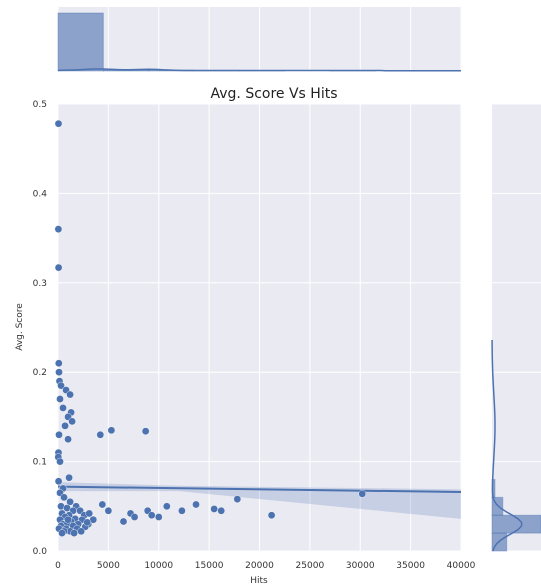 The width and height of the screenshot is (541, 585). Describe the element at coordinates (209, 566) in the screenshot. I see `x-tick-label: 15000` at that location.